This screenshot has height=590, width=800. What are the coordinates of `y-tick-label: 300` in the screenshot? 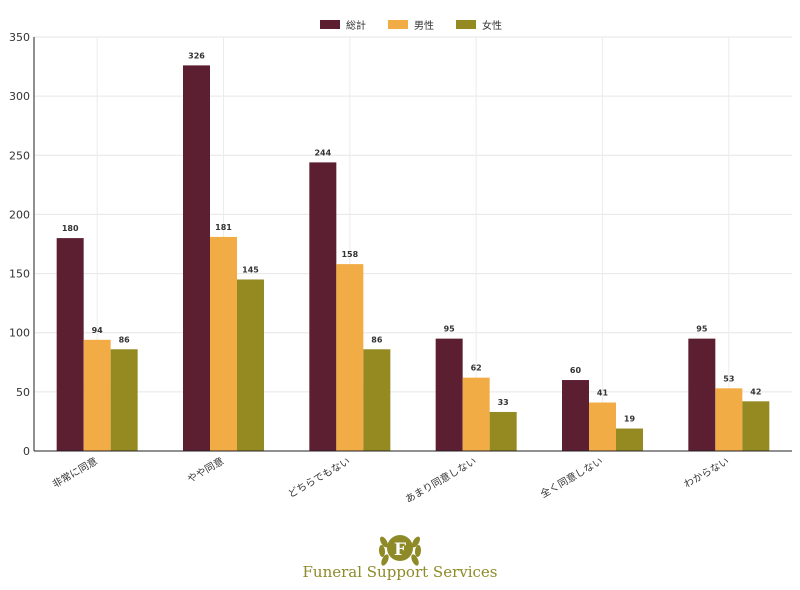 It's located at (19, 96).